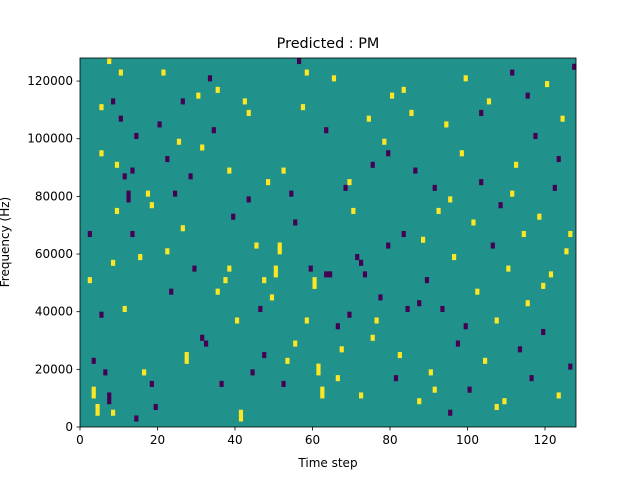  What do you see at coordinates (234, 440) in the screenshot?
I see `x-tick-label: 40` at bounding box center [234, 440].